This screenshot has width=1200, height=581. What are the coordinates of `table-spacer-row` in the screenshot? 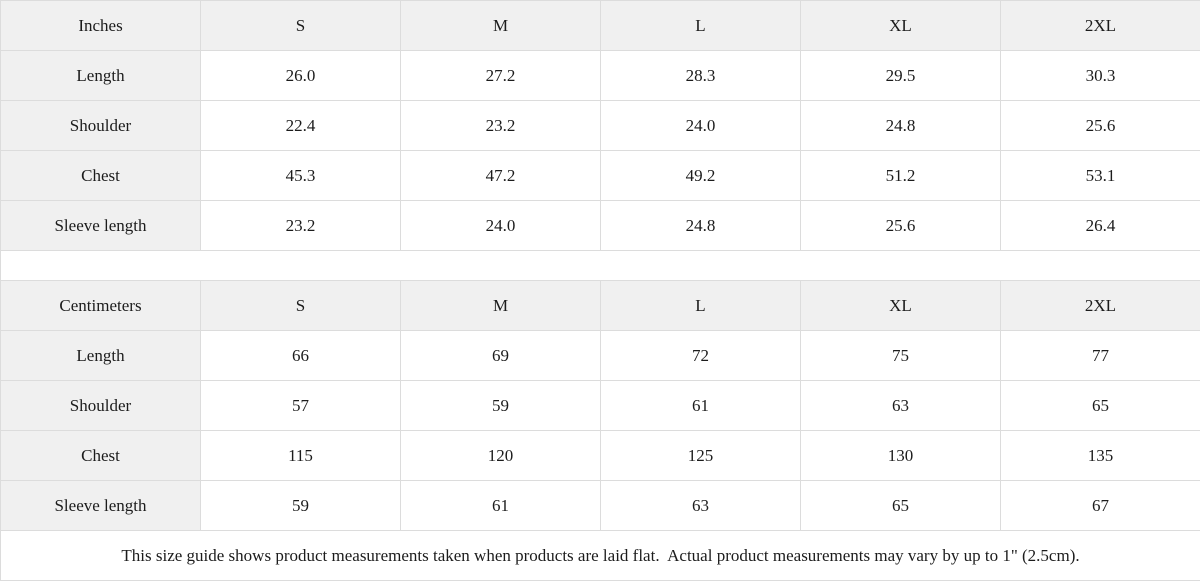 It's located at (600, 266).